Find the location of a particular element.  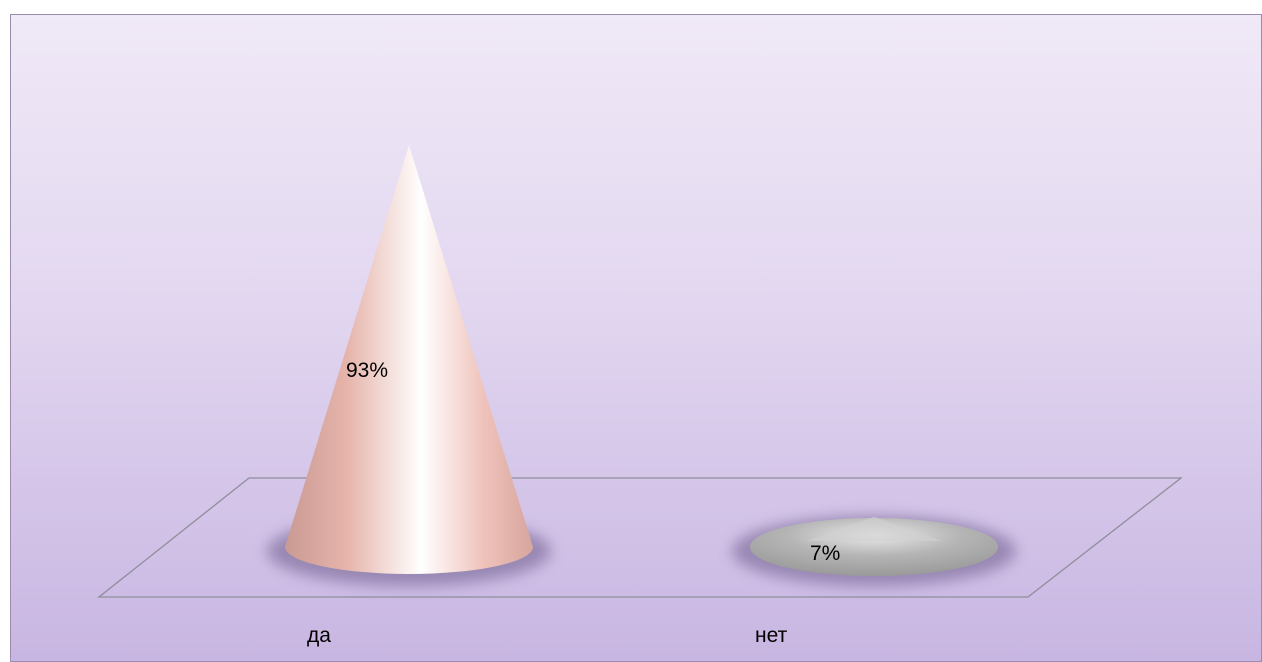

category-label-no: нет is located at coordinates (771, 635).